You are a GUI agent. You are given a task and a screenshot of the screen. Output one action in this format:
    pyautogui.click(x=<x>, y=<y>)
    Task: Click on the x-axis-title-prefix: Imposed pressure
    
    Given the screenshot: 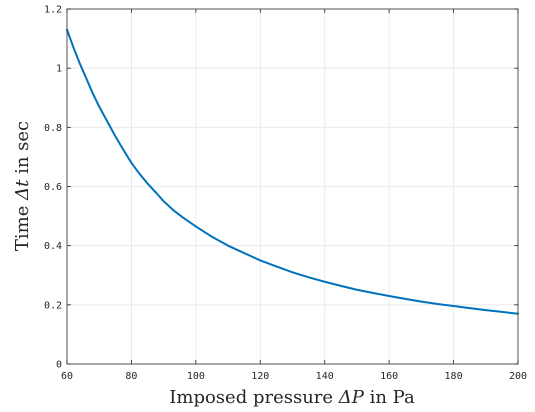 What is the action you would take?
    pyautogui.click(x=254, y=397)
    